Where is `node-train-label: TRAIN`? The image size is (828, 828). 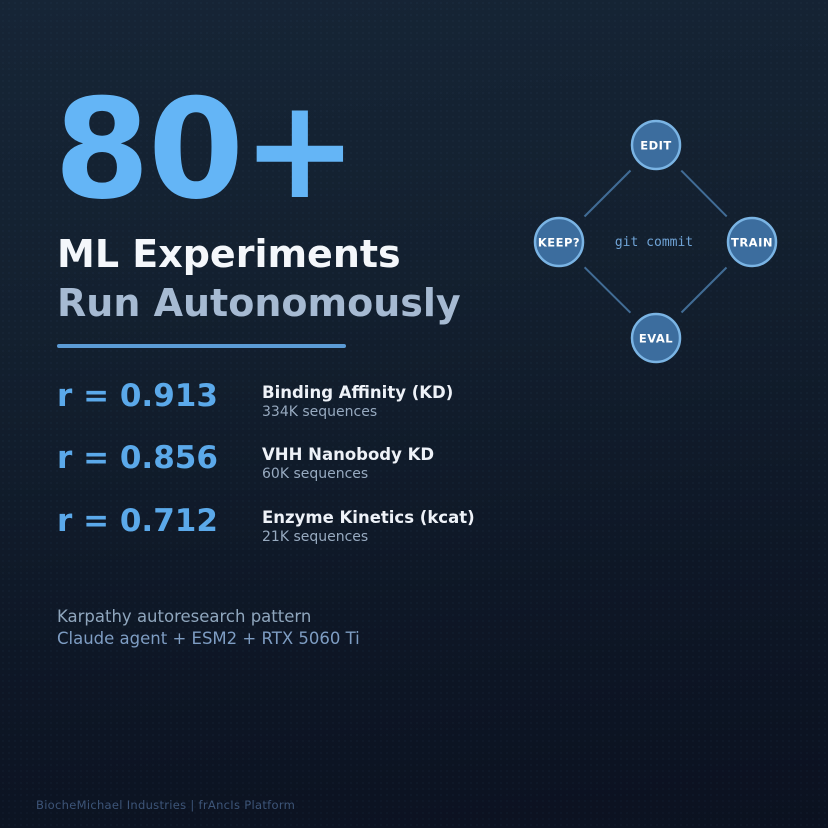 node-train-label: TRAIN is located at coordinates (752, 243).